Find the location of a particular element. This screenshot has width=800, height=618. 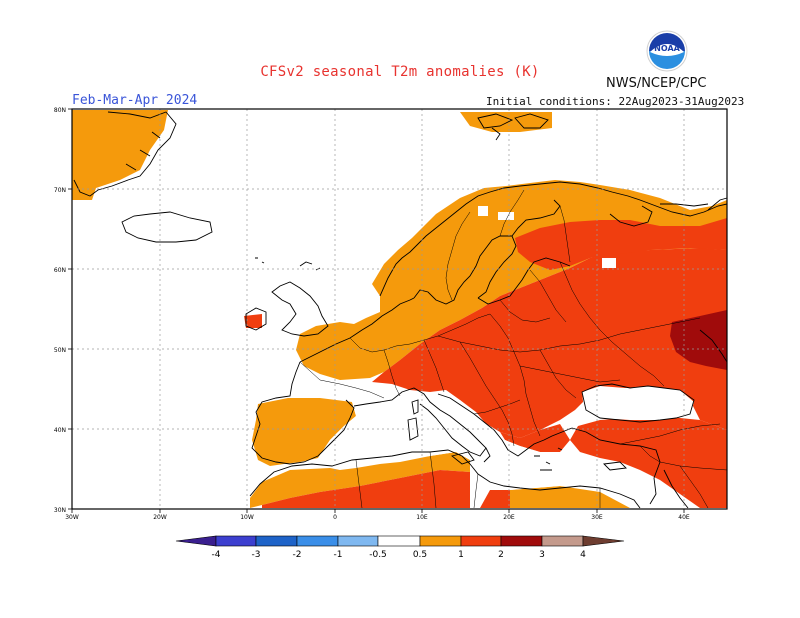

lat-label: 70N is located at coordinates (60, 190).